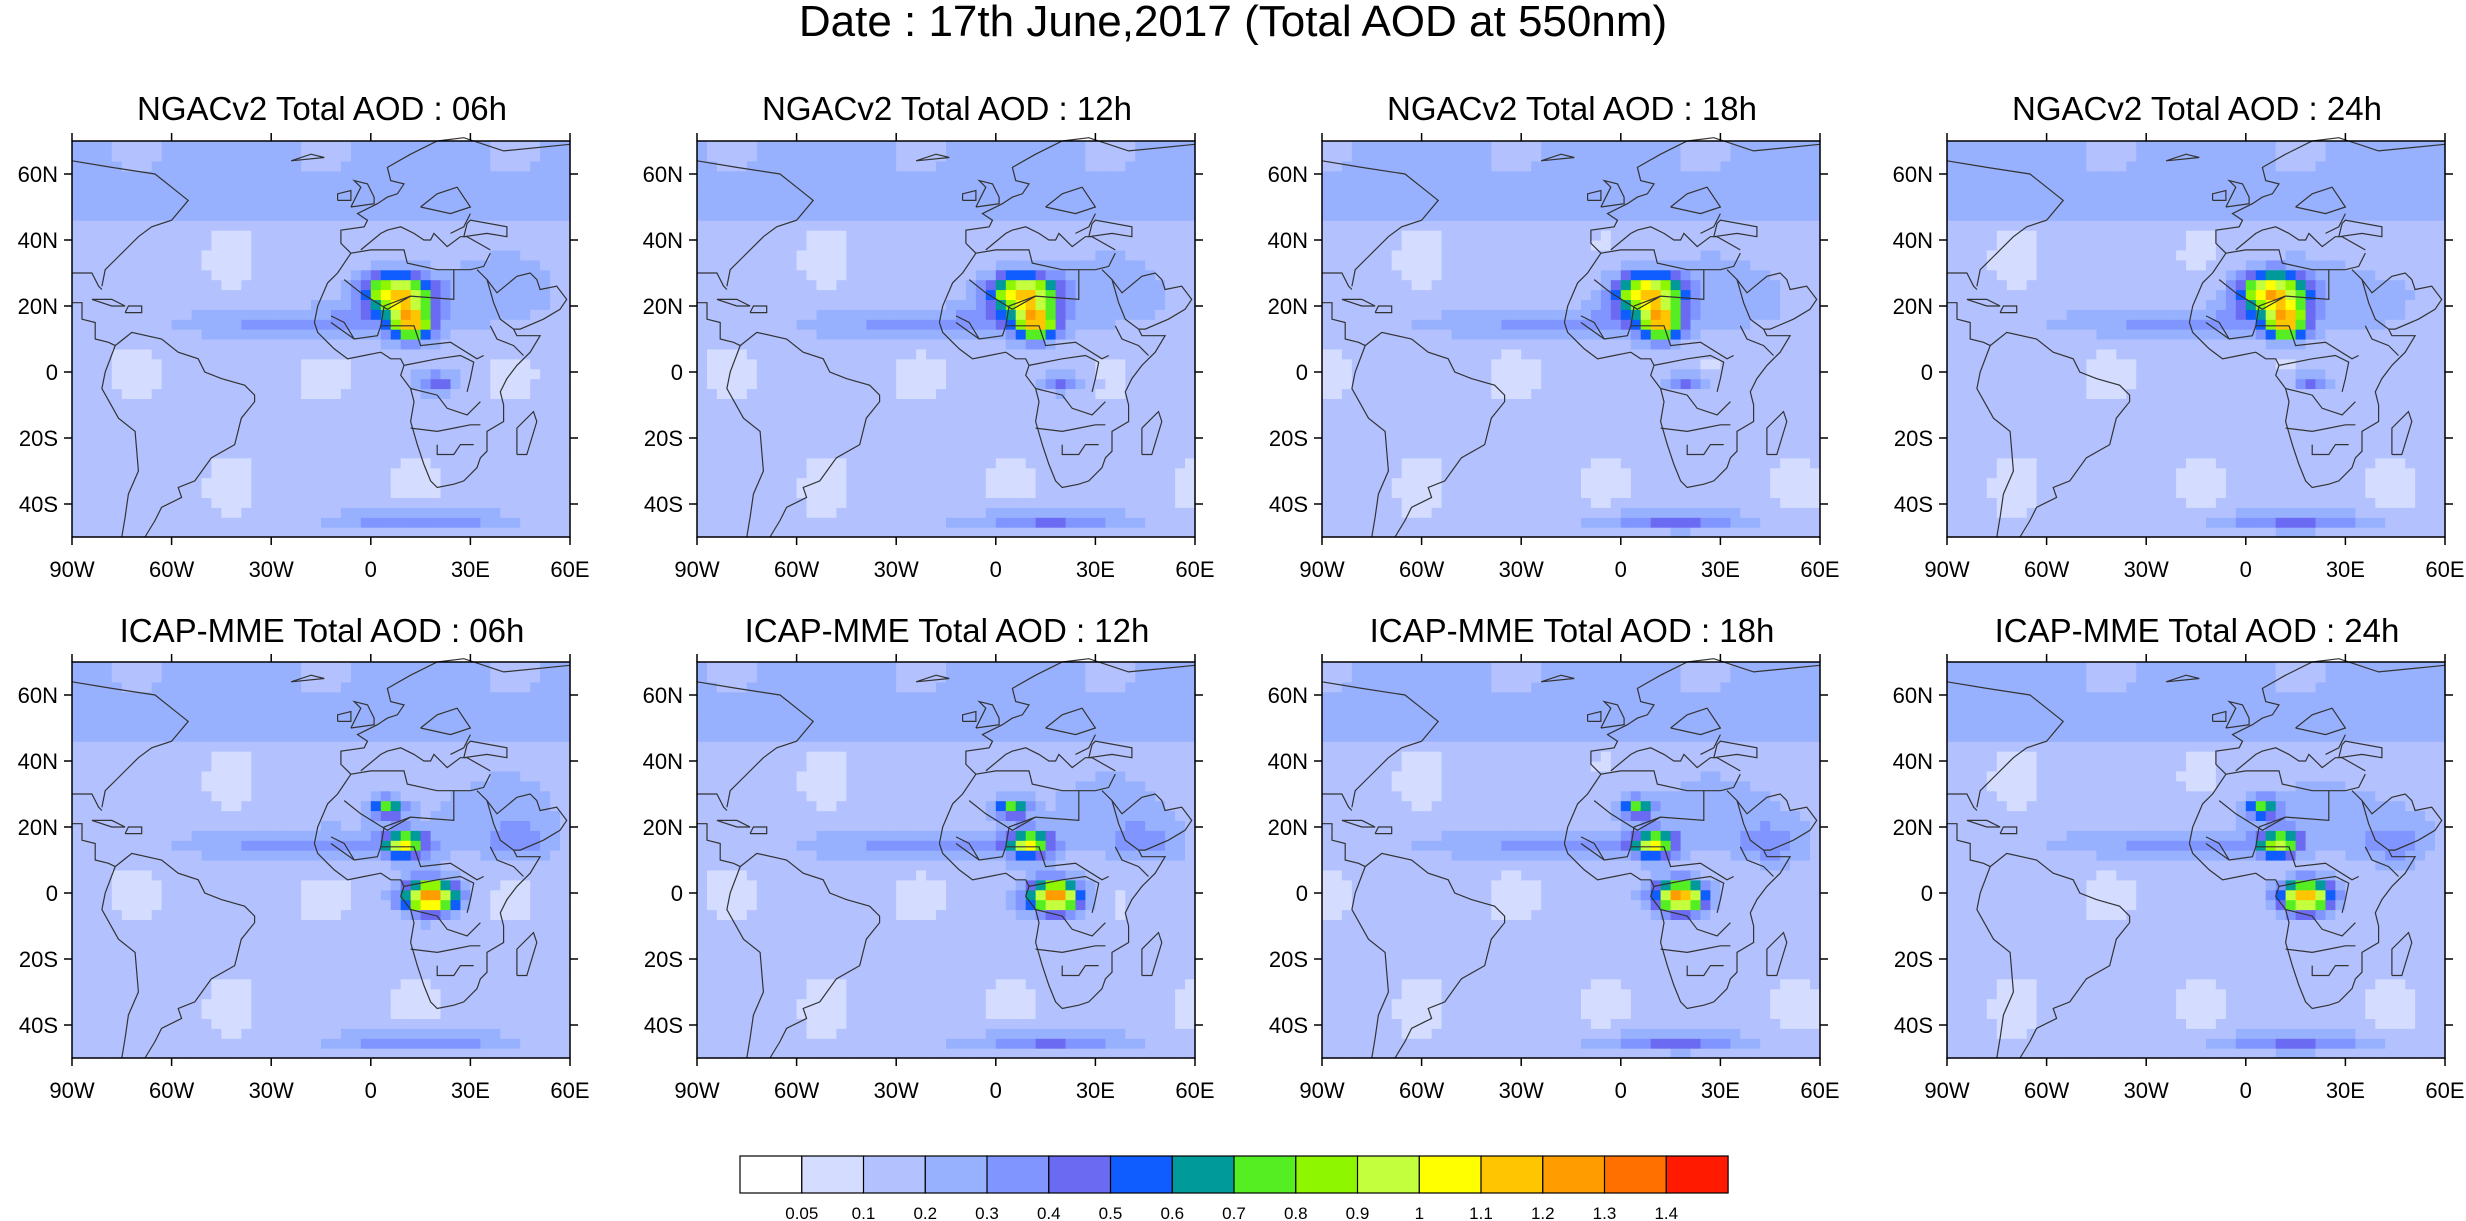 This screenshot has height=1221, width=2466. What do you see at coordinates (1064, 373) in the screenshot?
I see `coastline` at bounding box center [1064, 373].